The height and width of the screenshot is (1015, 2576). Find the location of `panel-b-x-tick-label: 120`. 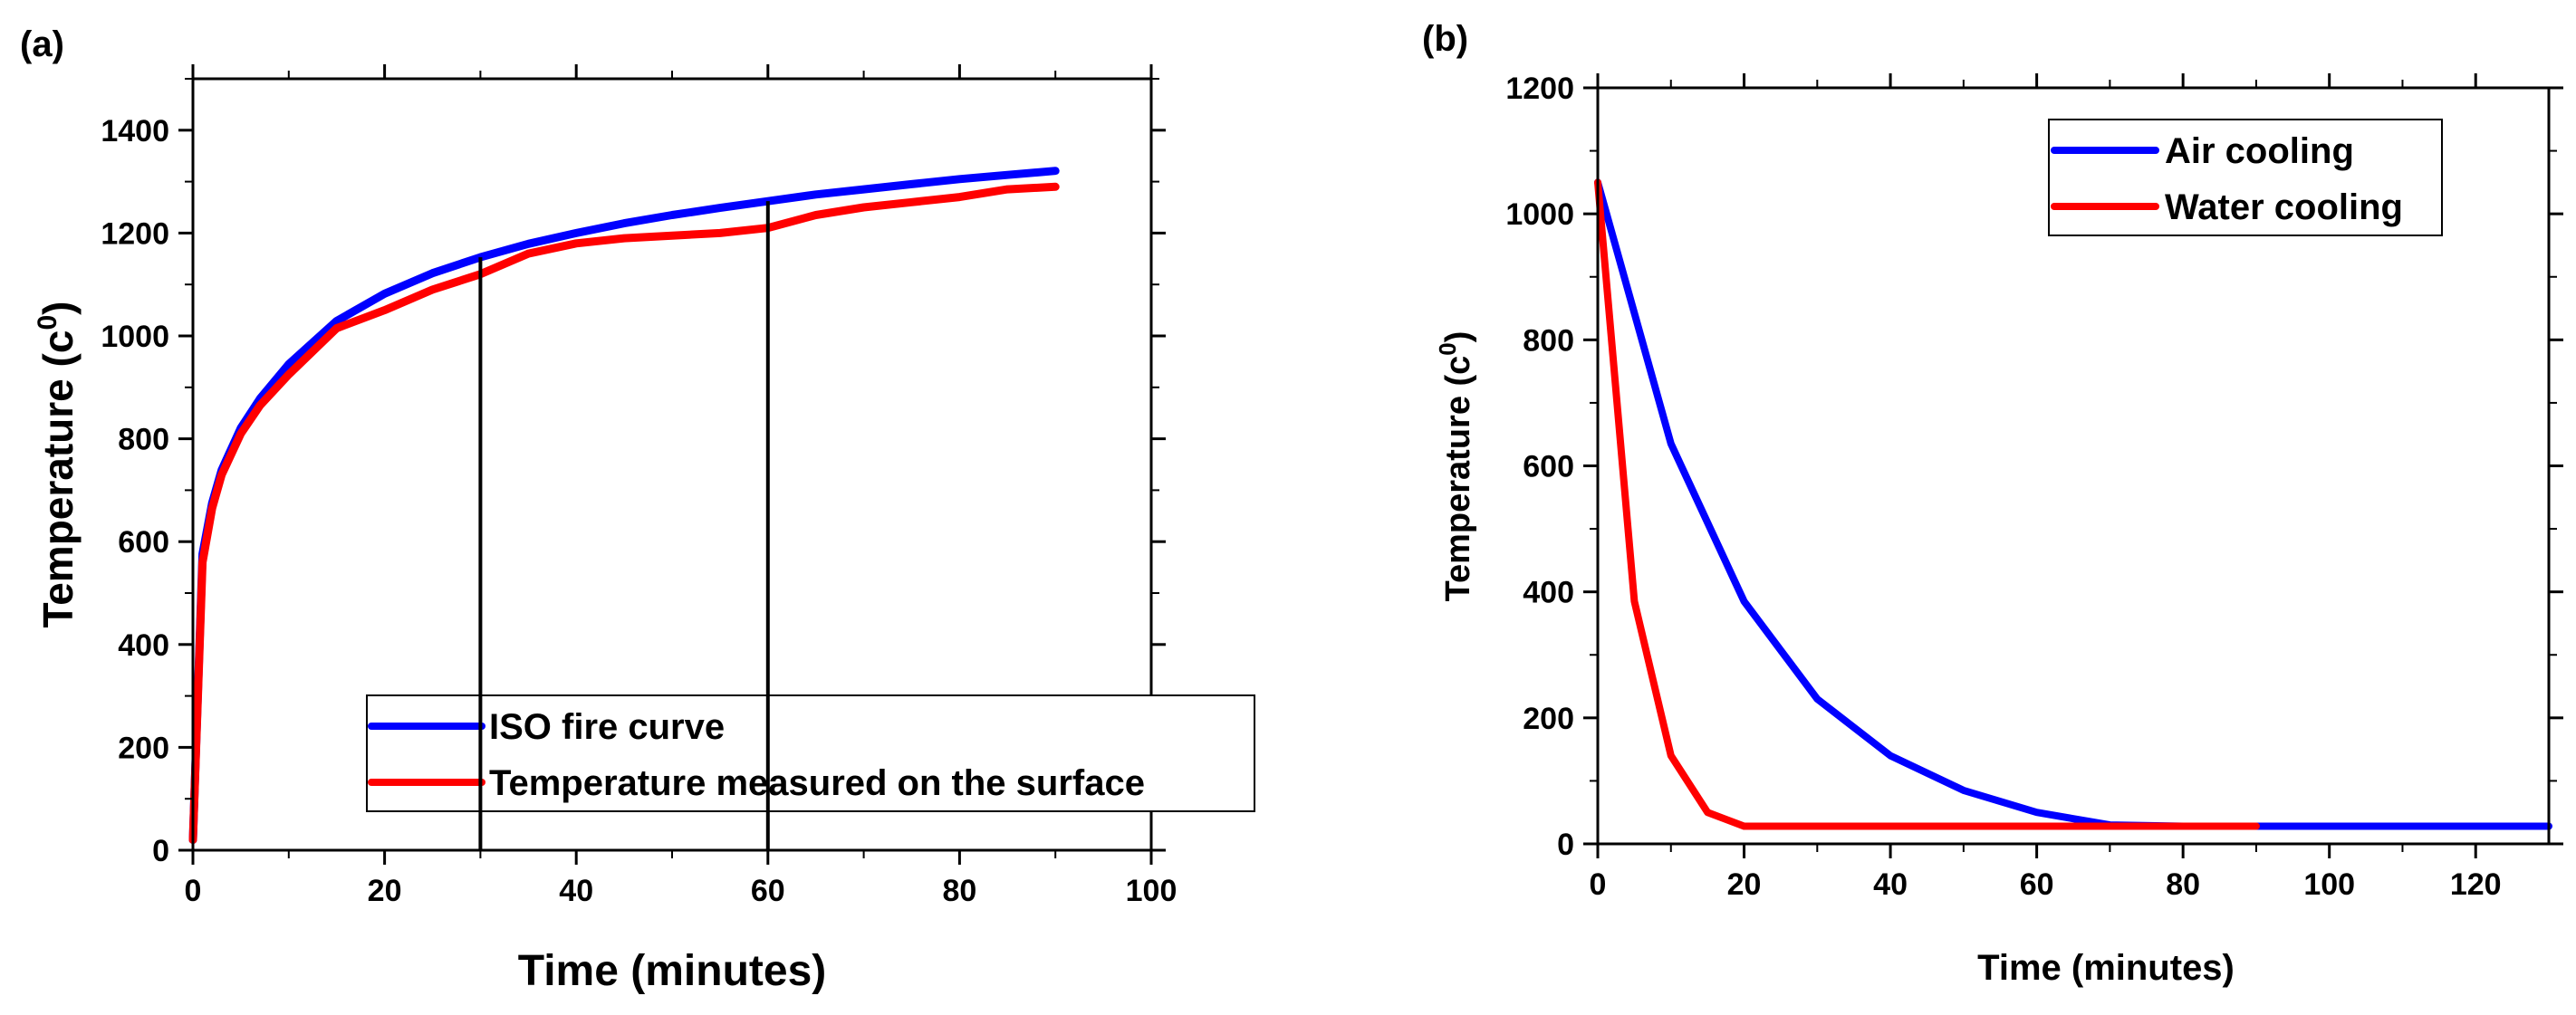

panel-b-x-tick-label: 120 is located at coordinates (2476, 885).